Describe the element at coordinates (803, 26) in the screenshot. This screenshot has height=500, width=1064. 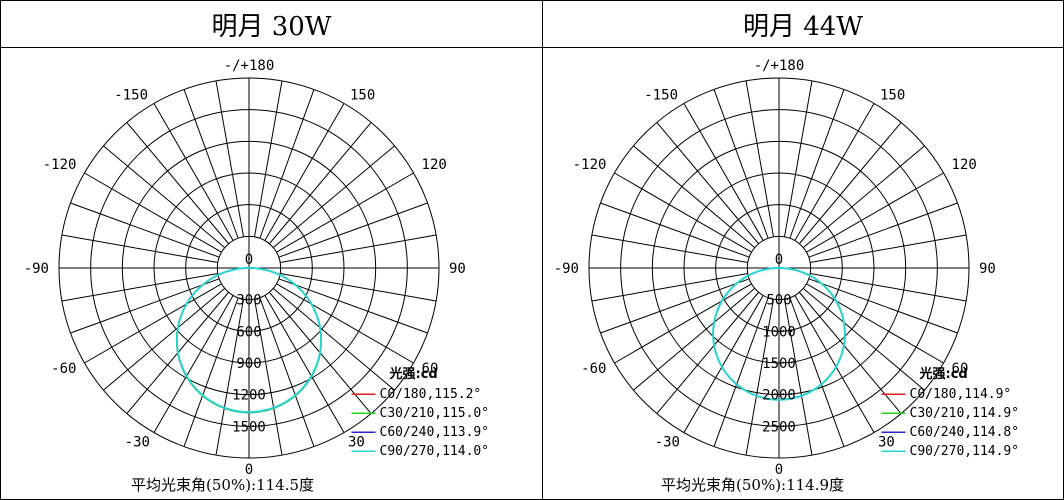
I see `chart-title-right: 明月 44W` at that location.